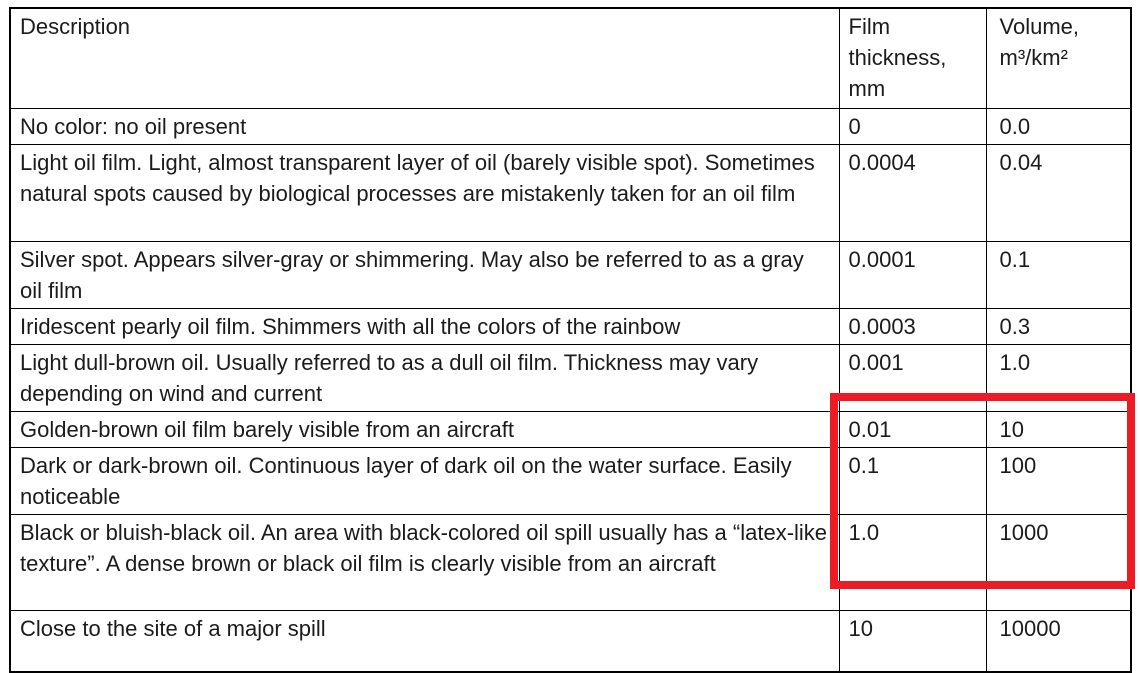  Describe the element at coordinates (1058, 641) in the screenshot. I see `cell-volume: 10000` at that location.